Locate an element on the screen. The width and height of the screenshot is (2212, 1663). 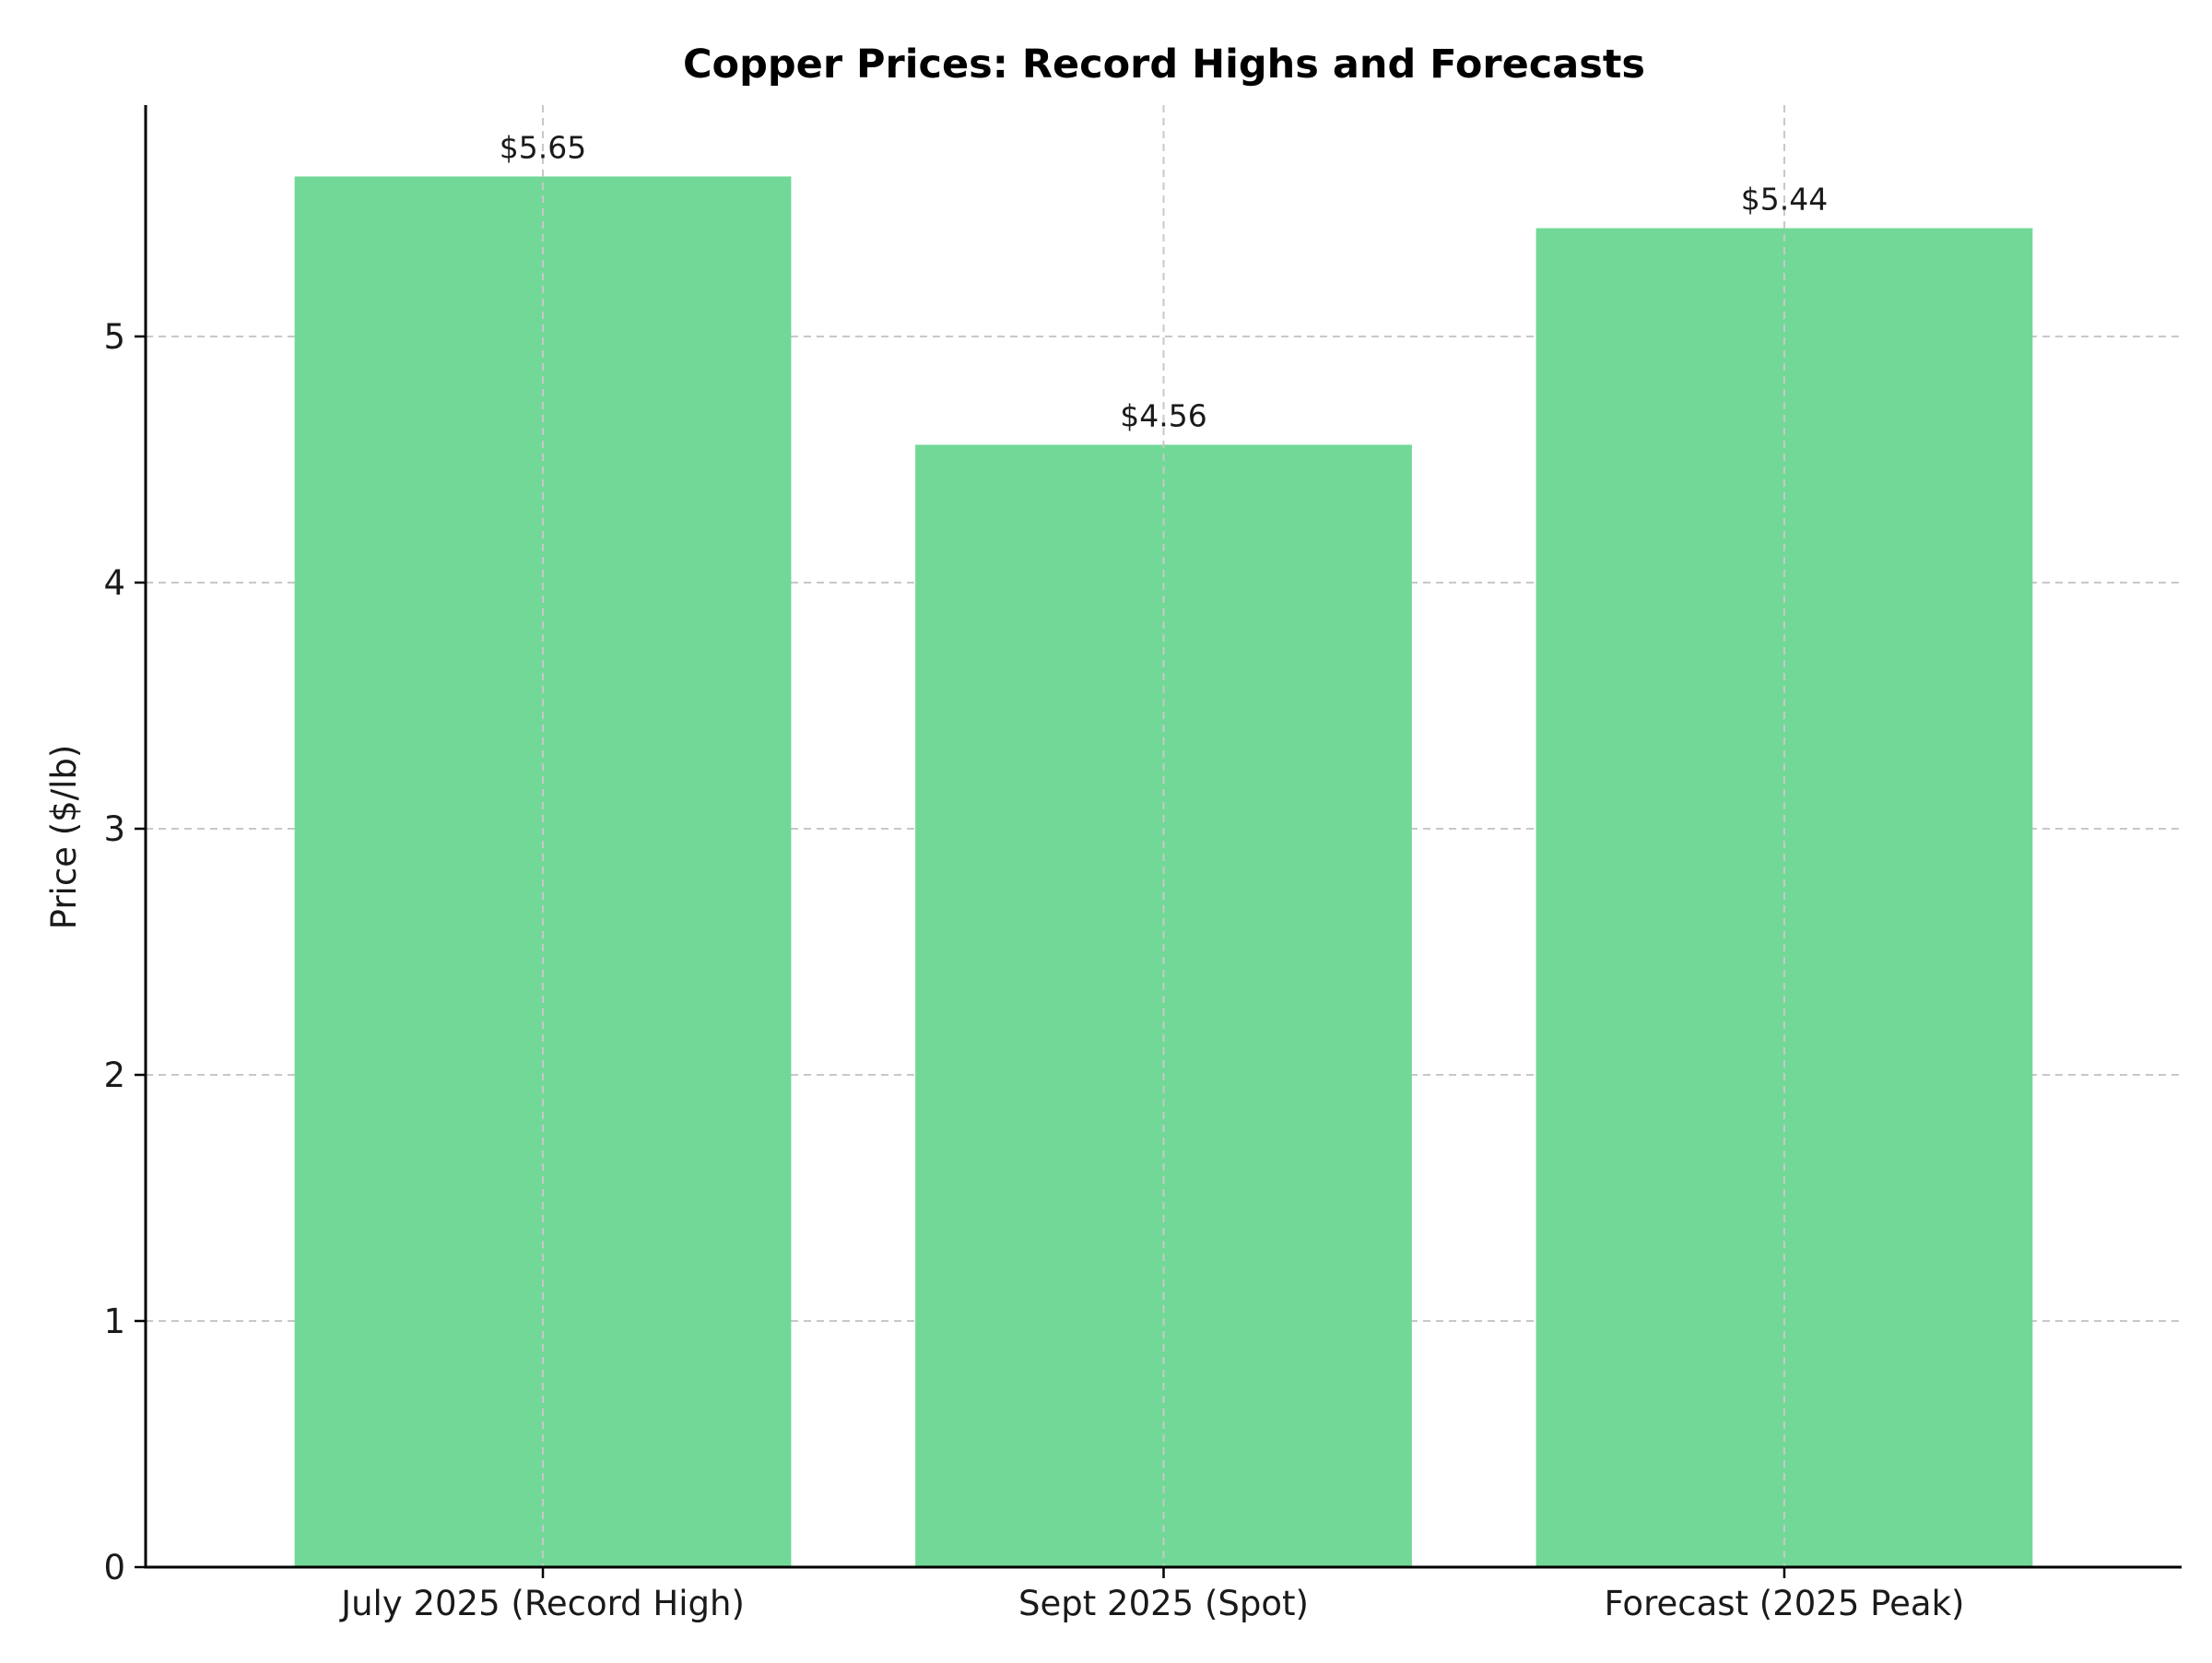
x-tick-label: July 2025 (Record High) is located at coordinates (542, 1603).